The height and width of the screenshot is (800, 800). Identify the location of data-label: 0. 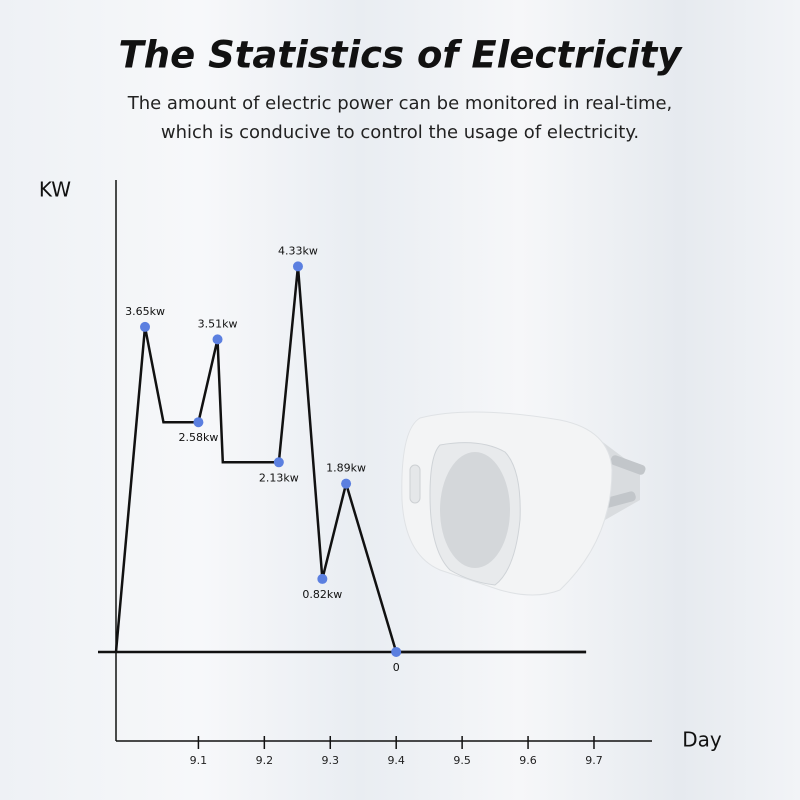
(396, 667).